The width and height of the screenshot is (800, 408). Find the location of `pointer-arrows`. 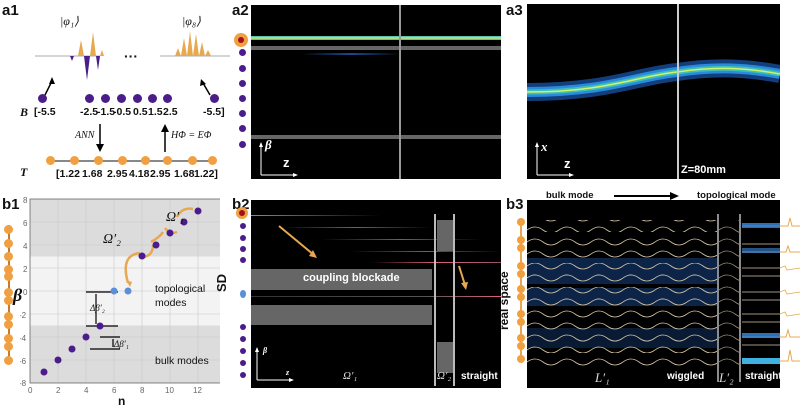

pointer-arrows is located at coordinates (127, 86).